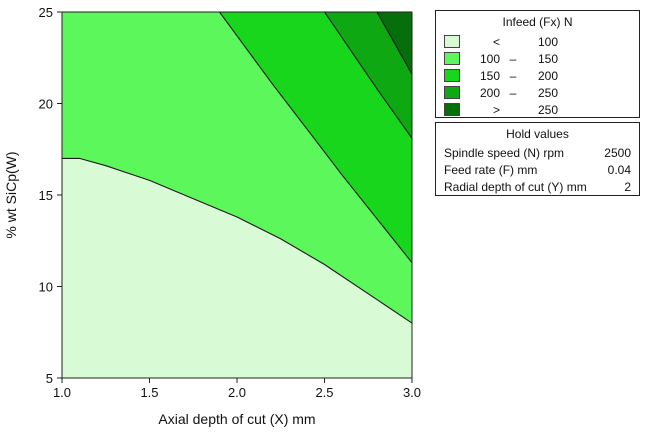 This screenshot has width=650, height=432. What do you see at coordinates (619, 170) in the screenshot?
I see `hold-value-number: 0.04` at bounding box center [619, 170].